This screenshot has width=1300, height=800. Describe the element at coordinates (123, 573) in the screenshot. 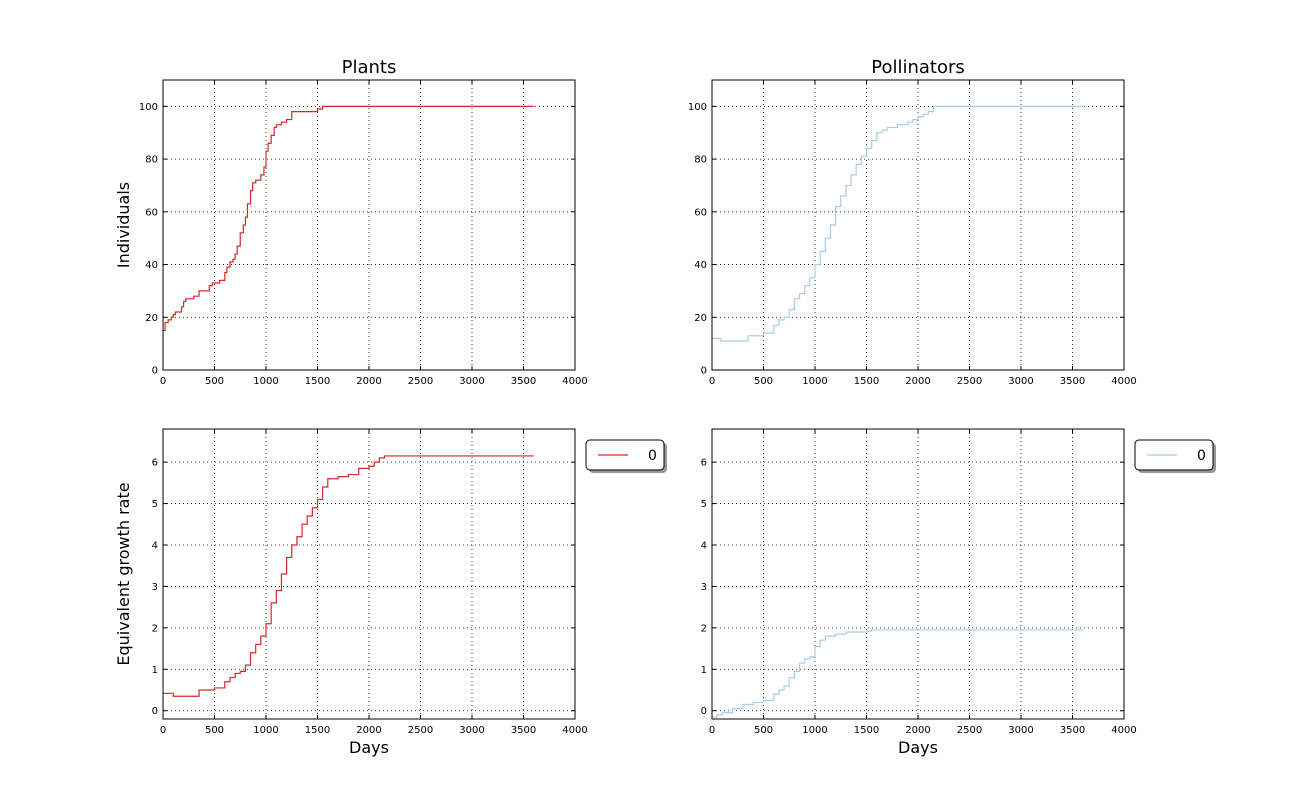

I see `y-axis-label: Equivalent growth rate` at that location.